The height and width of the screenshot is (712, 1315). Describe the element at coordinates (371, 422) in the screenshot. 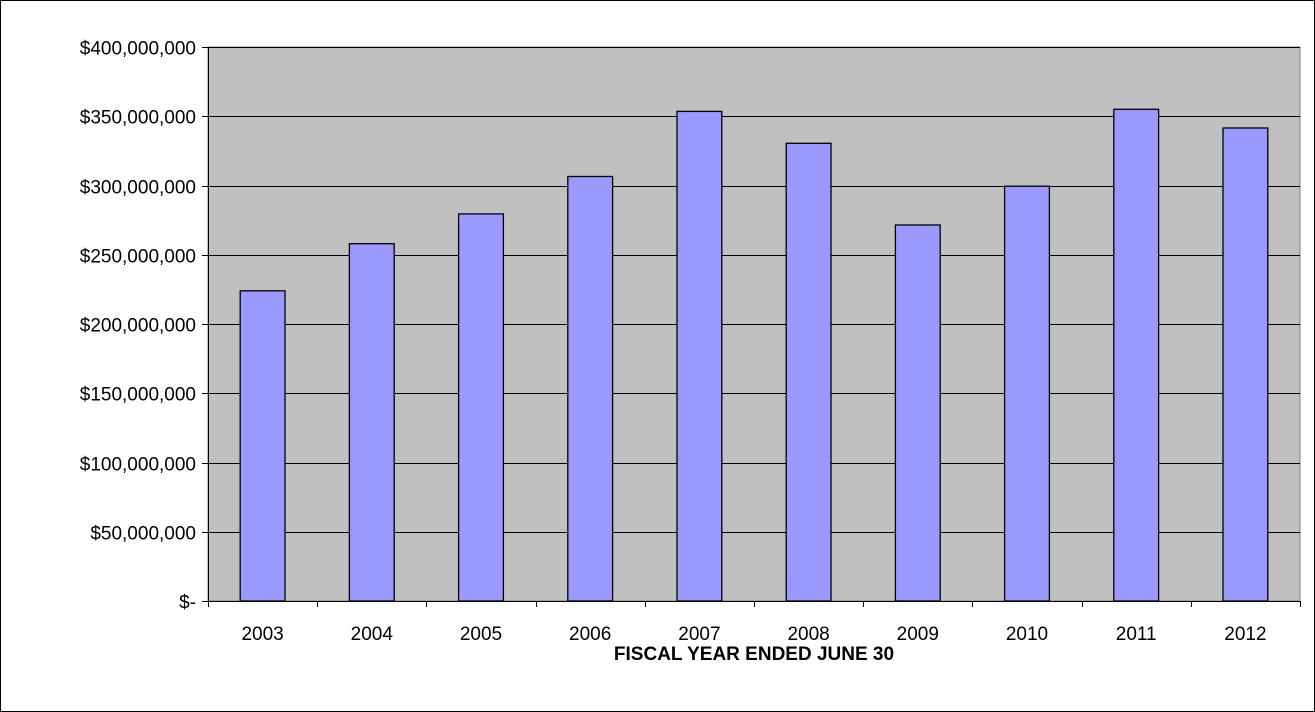

I see `bar-2004` at that location.